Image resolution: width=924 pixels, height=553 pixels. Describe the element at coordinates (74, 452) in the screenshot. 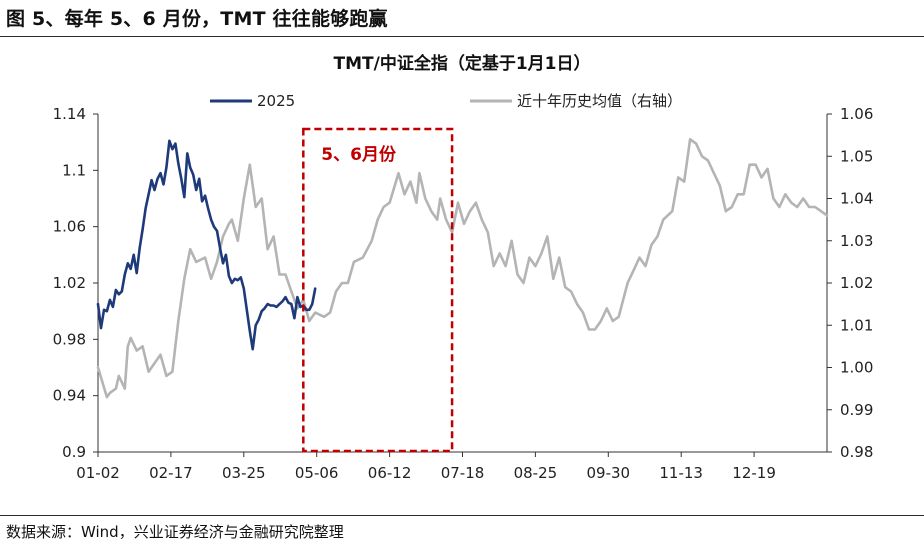

I see `left-y-tick-label: 0.9` at that location.